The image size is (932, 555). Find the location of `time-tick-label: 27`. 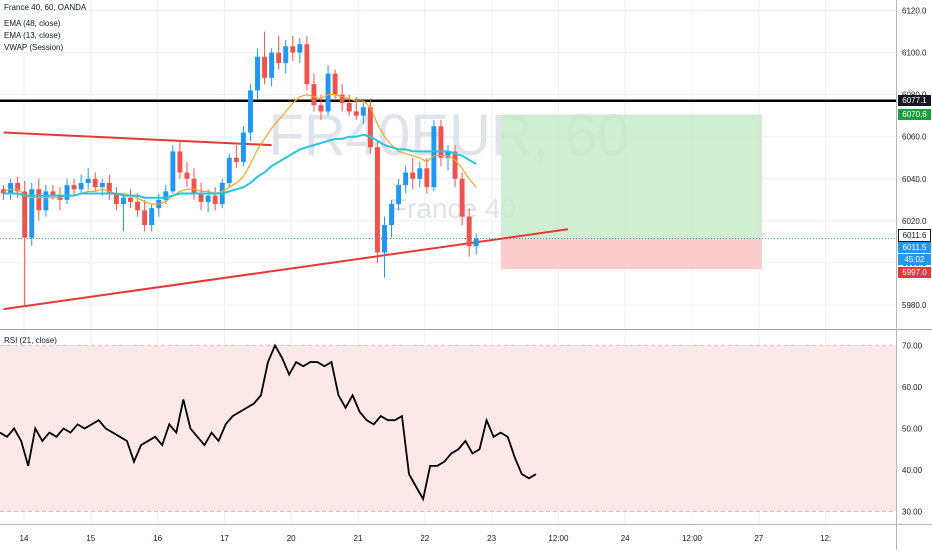

time-tick-label: 27 is located at coordinates (758, 538).